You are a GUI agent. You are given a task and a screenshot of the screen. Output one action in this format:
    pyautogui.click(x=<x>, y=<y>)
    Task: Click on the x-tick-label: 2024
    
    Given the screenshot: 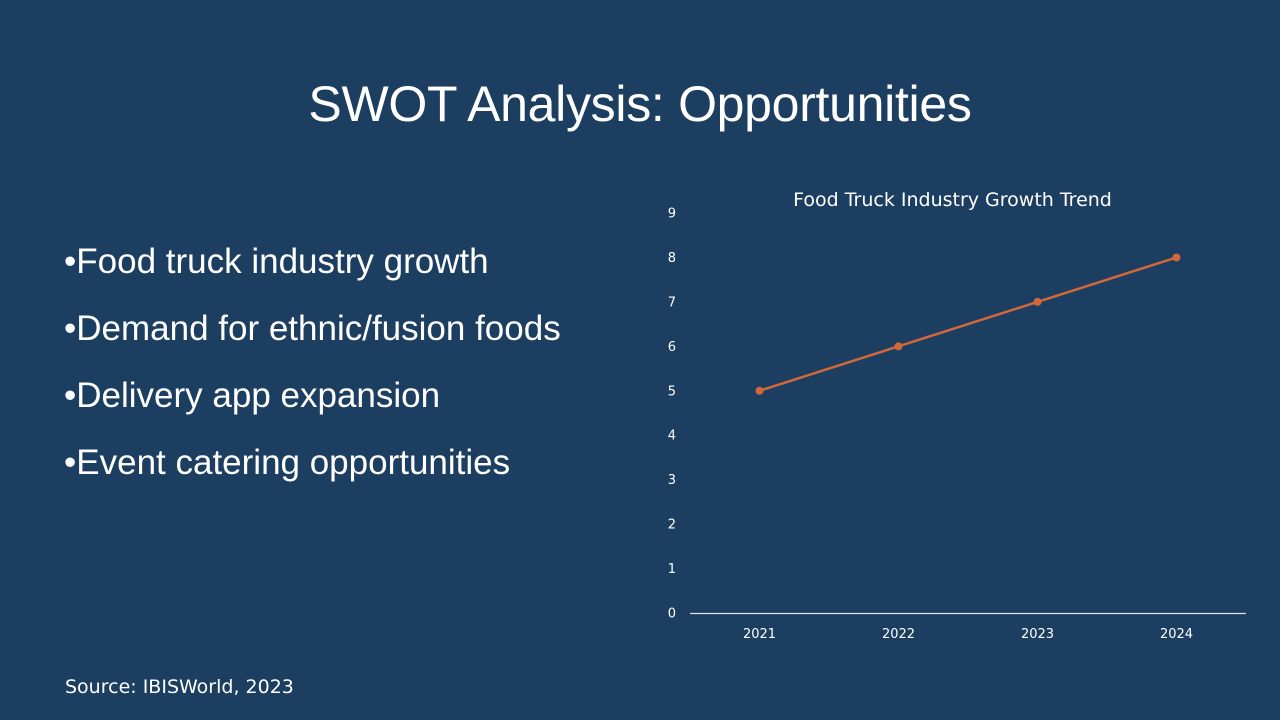 What is the action you would take?
    pyautogui.click(x=1176, y=634)
    